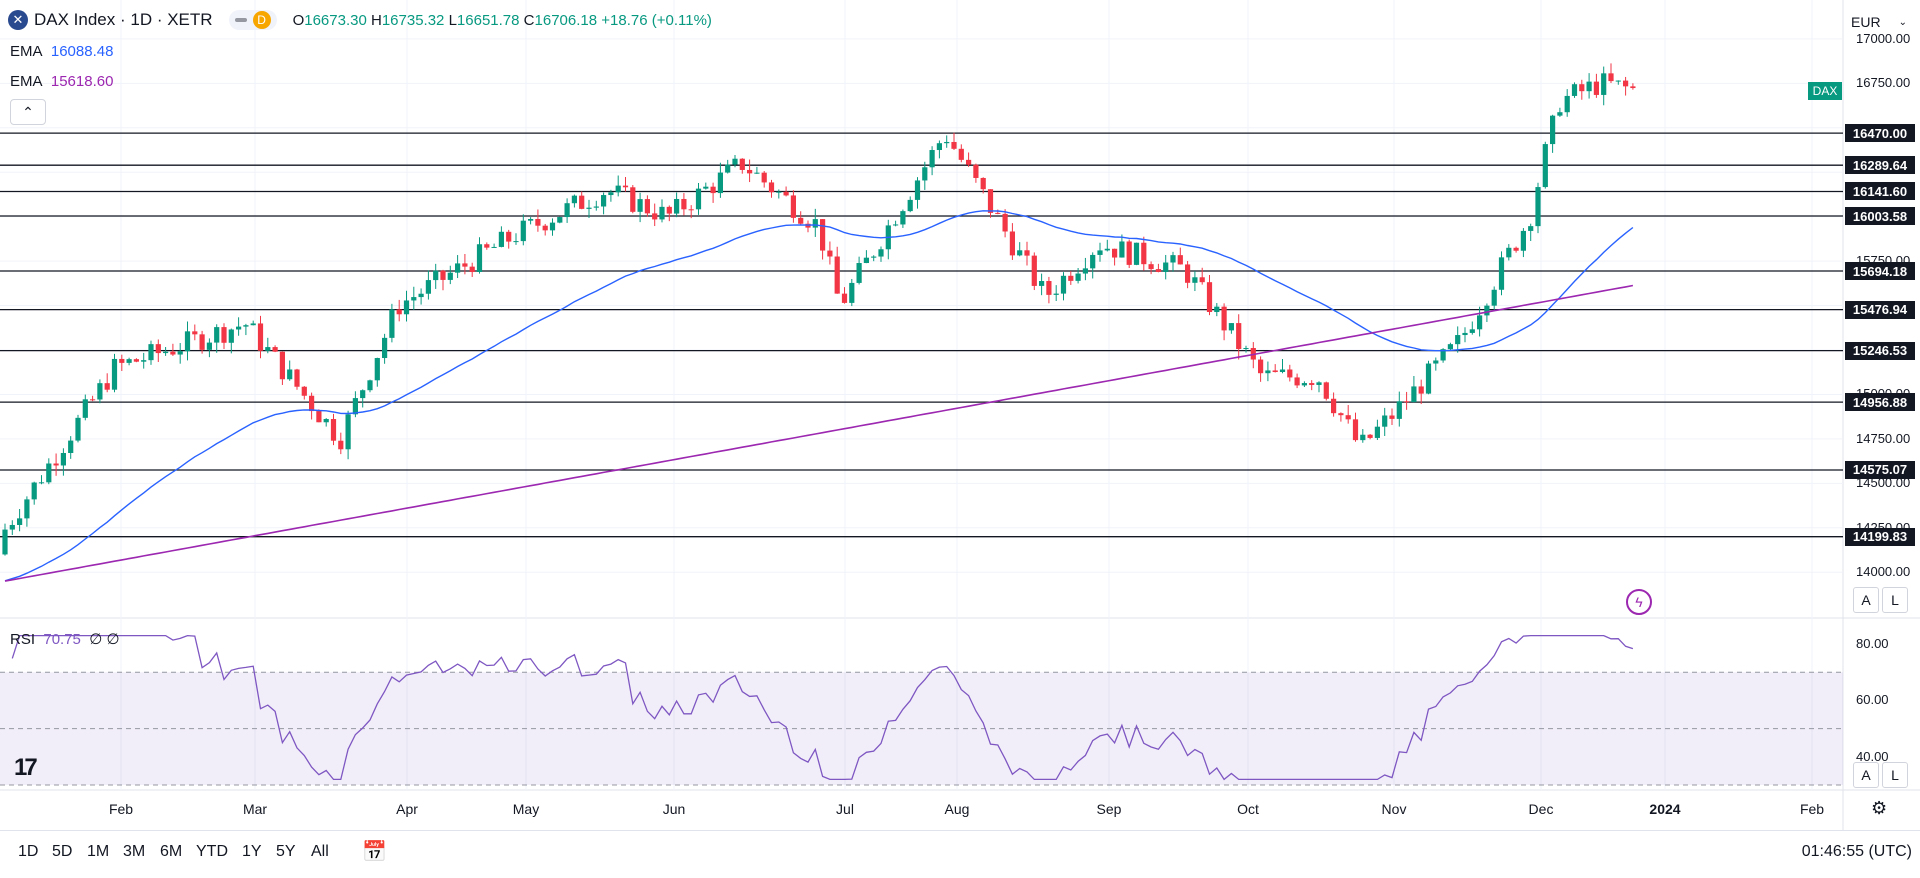 Image resolution: width=1920 pixels, height=878 pixels. What do you see at coordinates (1812, 809) in the screenshot?
I see `time-axis-label: Feb` at bounding box center [1812, 809].